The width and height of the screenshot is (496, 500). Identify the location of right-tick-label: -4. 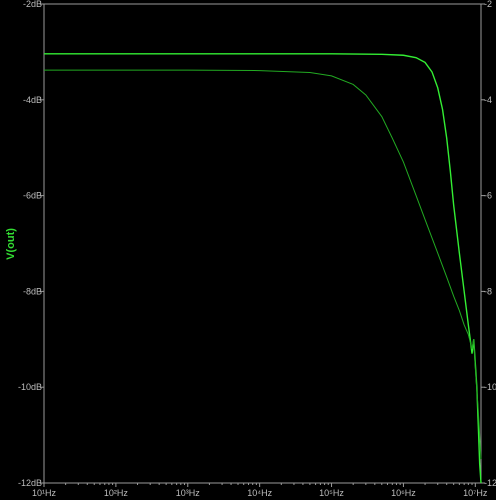
(488, 100).